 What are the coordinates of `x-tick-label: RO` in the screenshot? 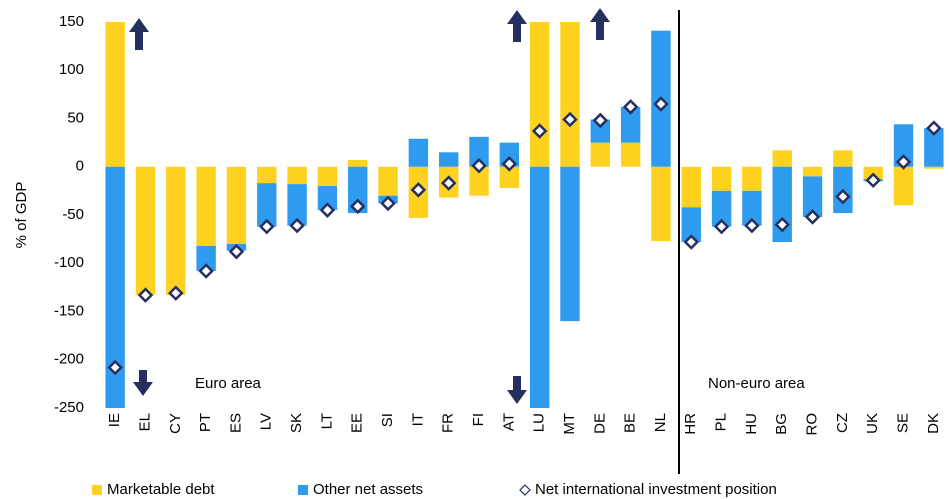 It's located at (812, 424).